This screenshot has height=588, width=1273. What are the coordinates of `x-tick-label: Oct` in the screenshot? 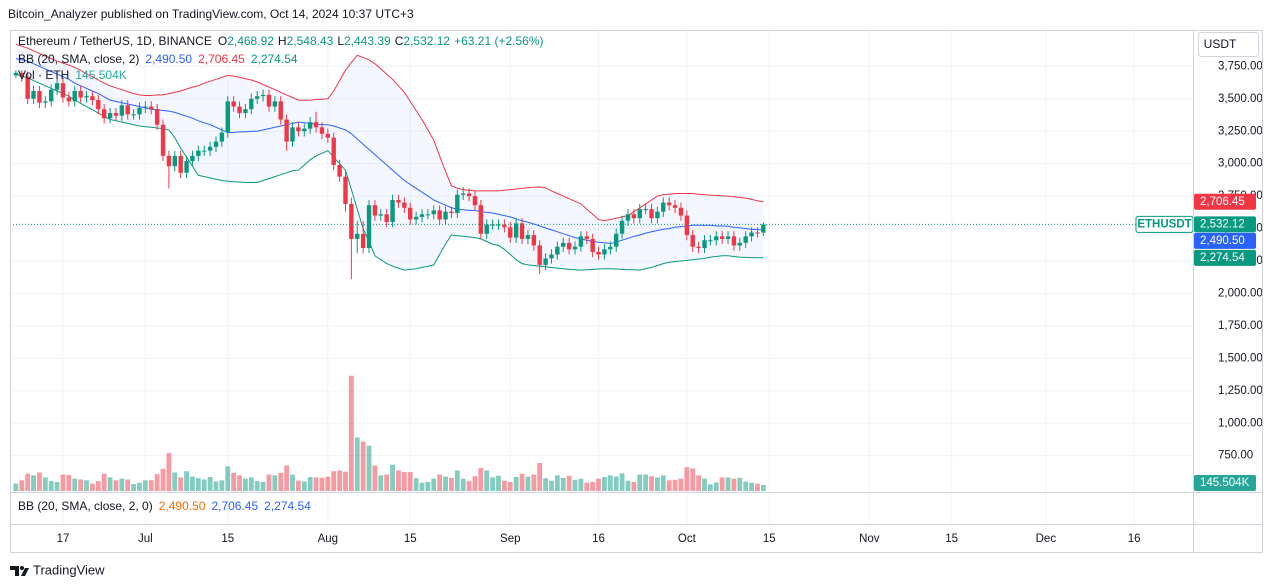 It's located at (687, 539).